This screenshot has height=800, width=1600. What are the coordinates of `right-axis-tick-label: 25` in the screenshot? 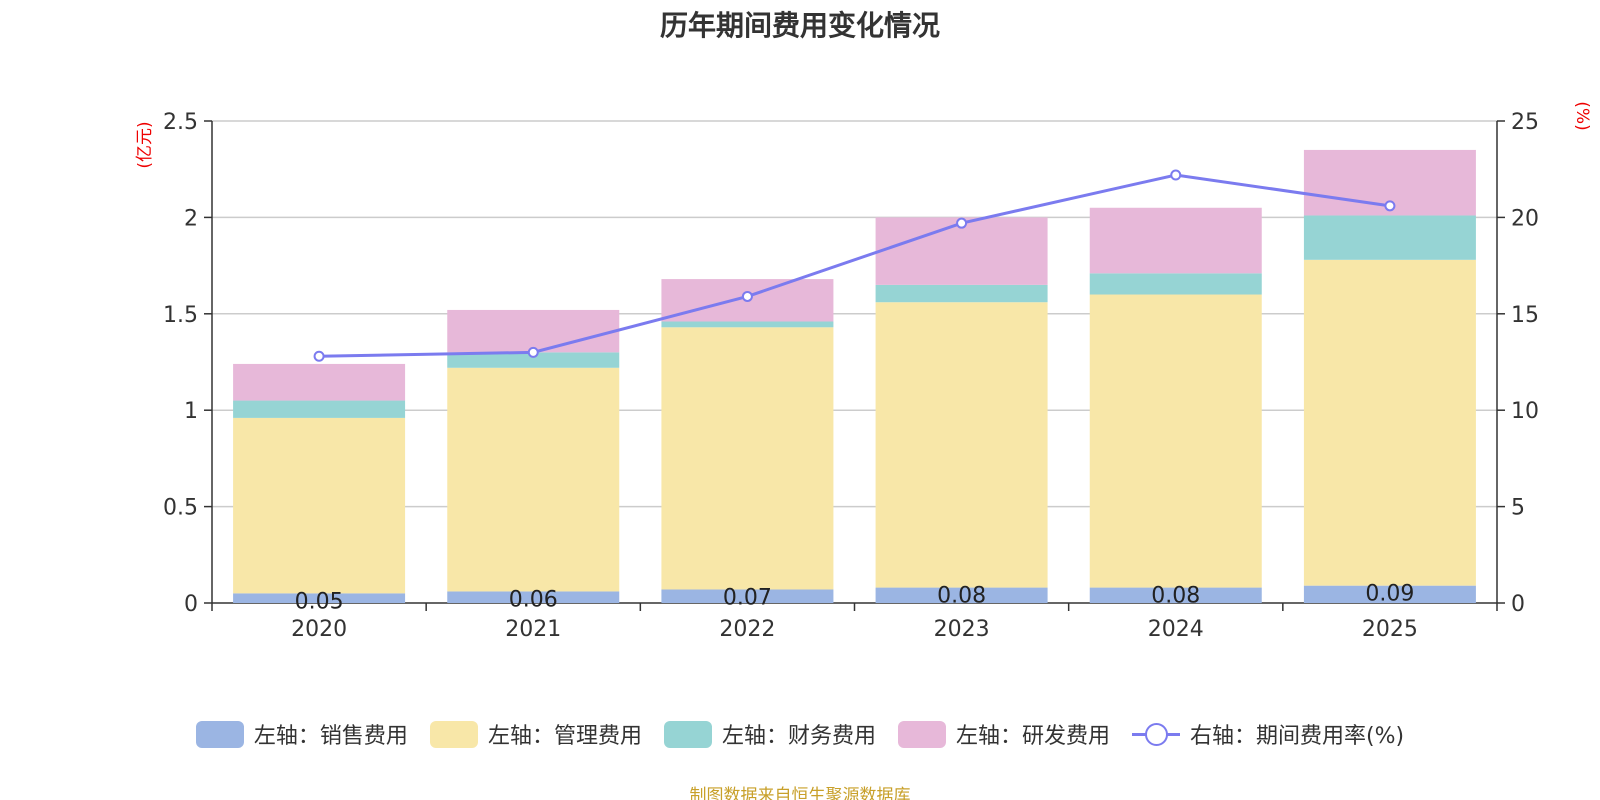 It's located at (1525, 122).